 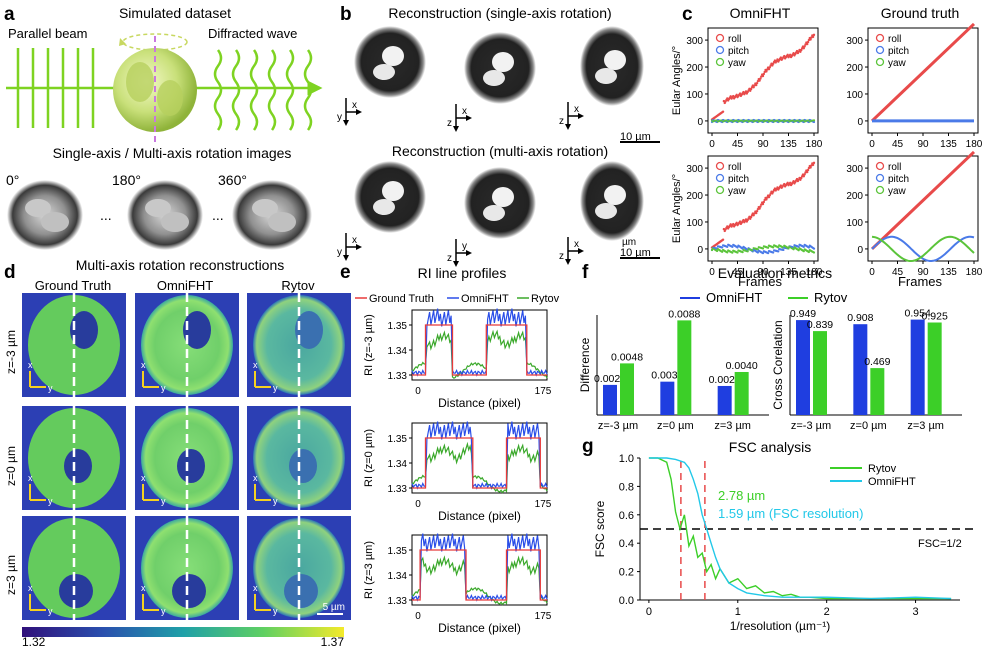 What do you see at coordinates (940, 544) in the screenshot?
I see `fsc-threshold-label: FSC=1/2` at bounding box center [940, 544].